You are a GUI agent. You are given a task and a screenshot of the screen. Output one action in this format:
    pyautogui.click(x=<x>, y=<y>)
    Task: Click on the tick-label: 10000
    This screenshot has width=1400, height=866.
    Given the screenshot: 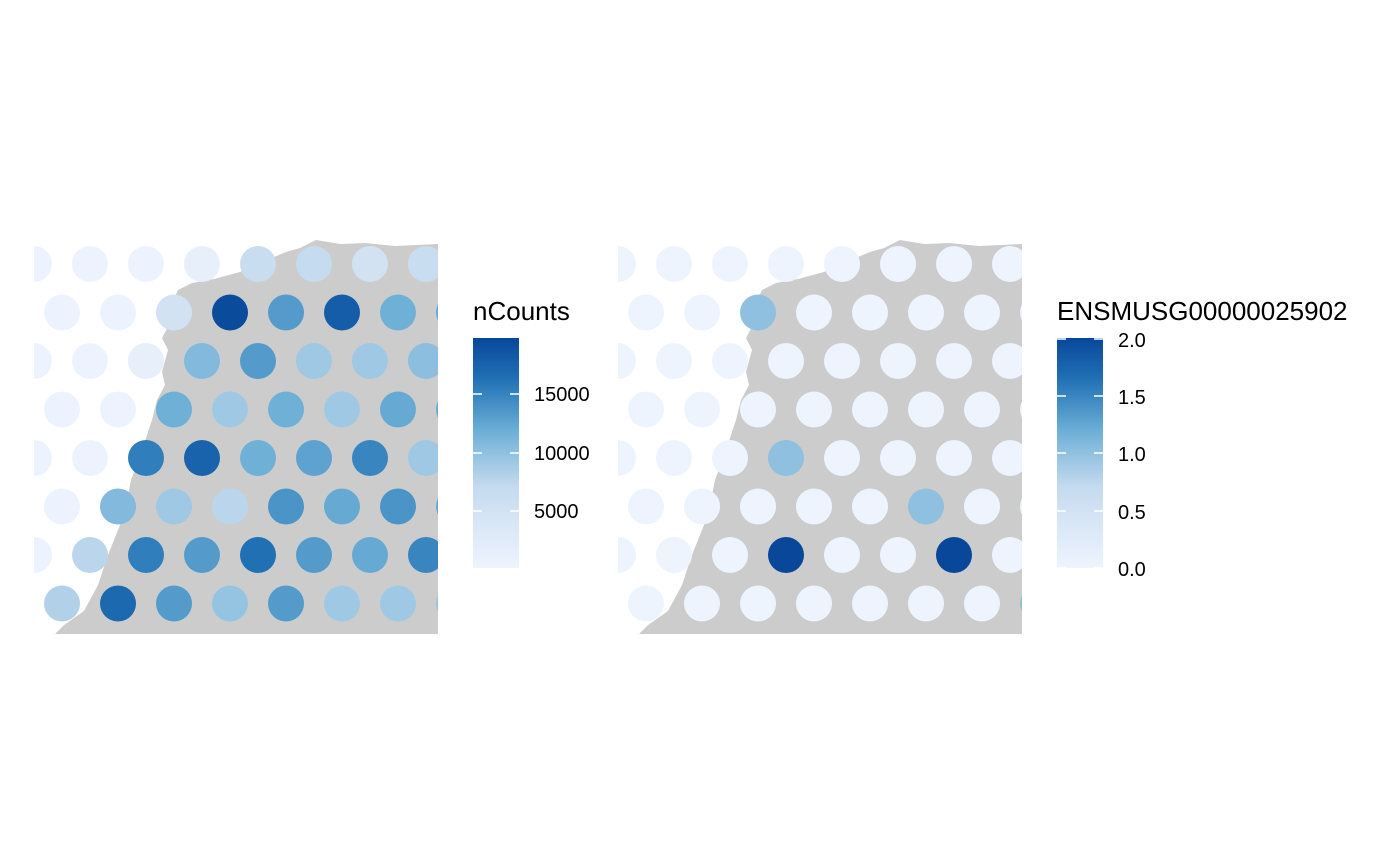 What is the action you would take?
    pyautogui.click(x=562, y=454)
    